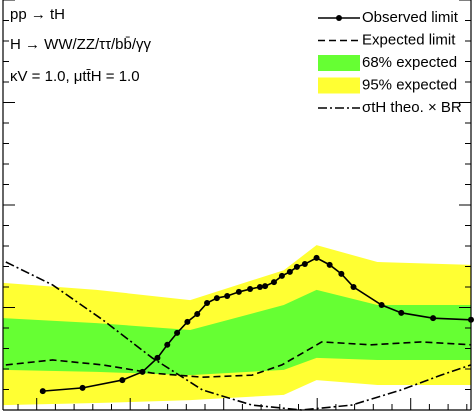 This screenshot has width=474, height=419. Describe the element at coordinates (409, 62) in the screenshot. I see `legend-label: 68% expected` at that location.